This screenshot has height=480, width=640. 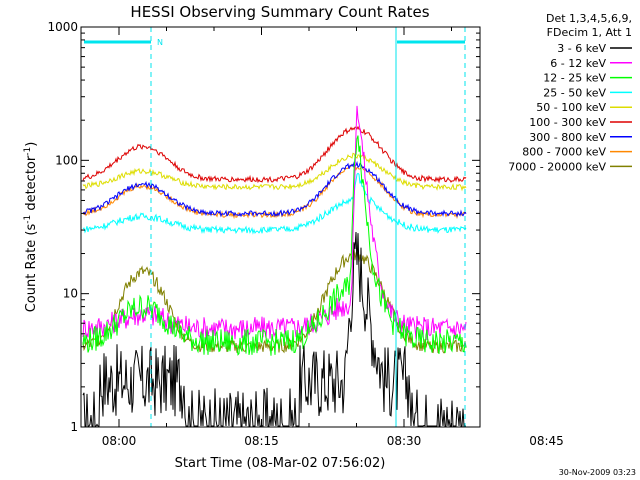 What do you see at coordinates (567, 137) in the screenshot?
I see `legend-label: 300 - 800 keV` at bounding box center [567, 137].